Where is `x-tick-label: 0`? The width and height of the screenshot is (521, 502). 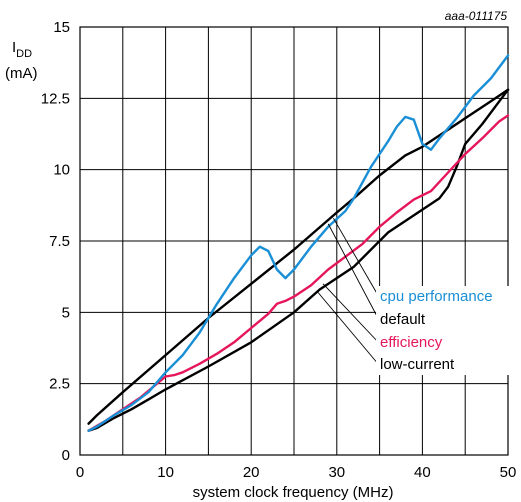
x-tick-label: 0 is located at coordinates (80, 472).